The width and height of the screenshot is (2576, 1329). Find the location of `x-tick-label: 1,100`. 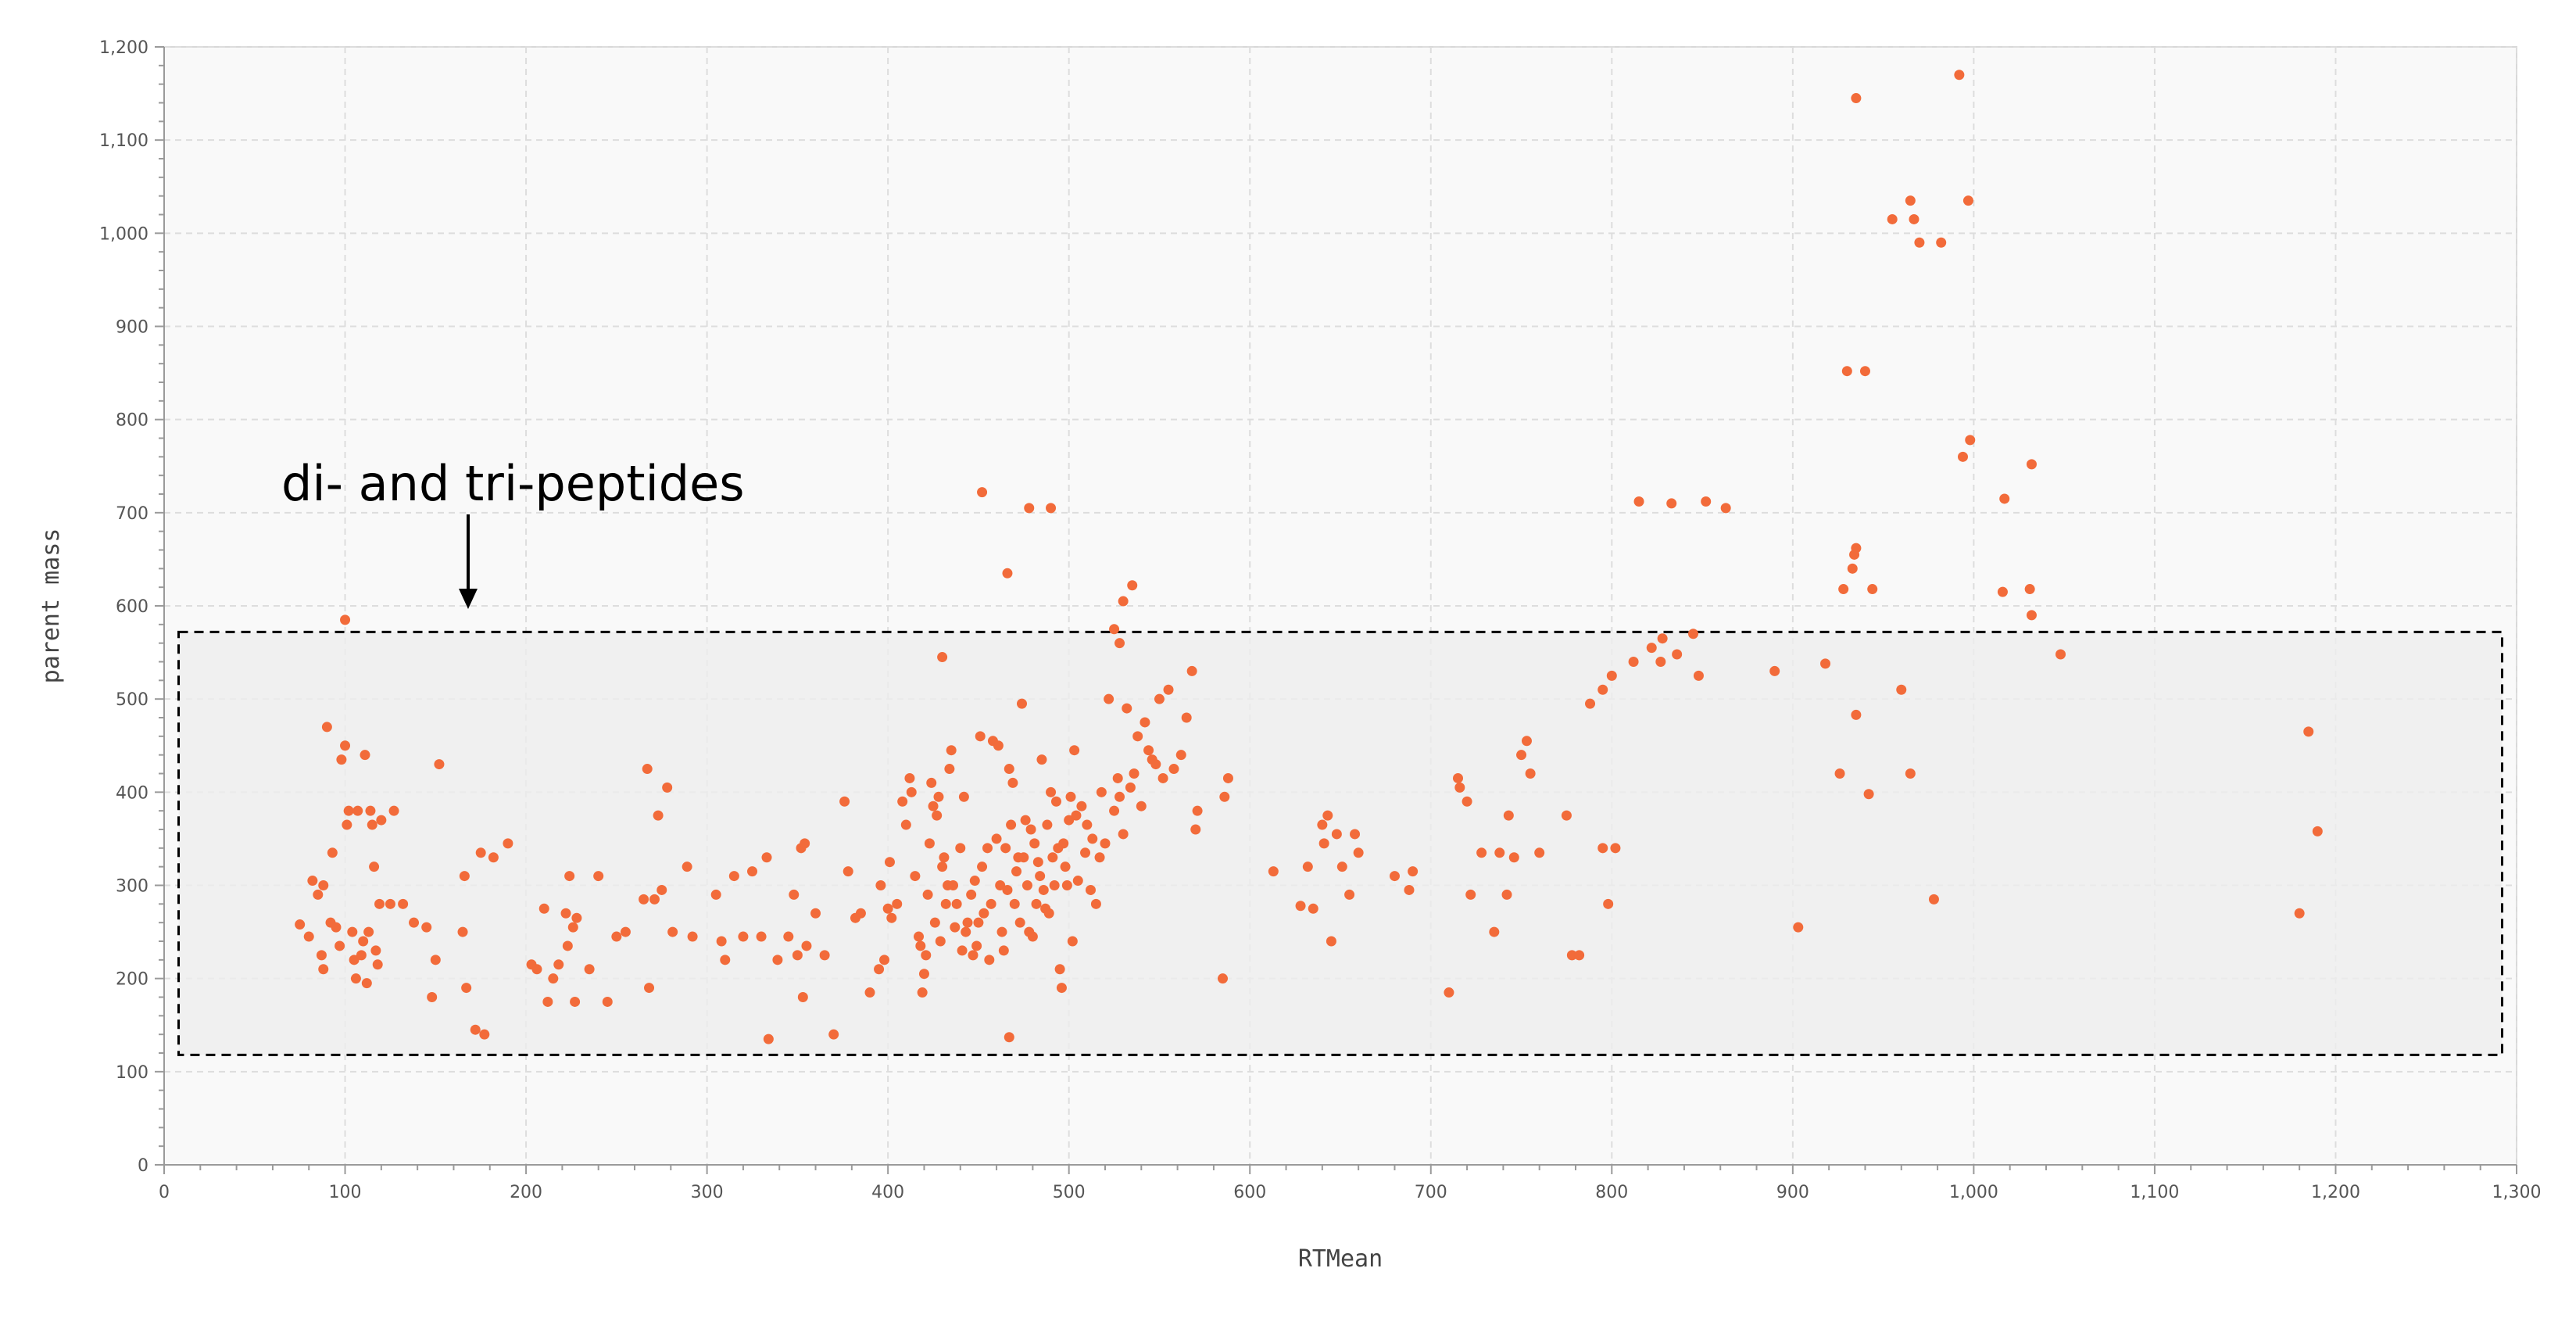

x-tick-label: 1,100 is located at coordinates (2154, 1192).